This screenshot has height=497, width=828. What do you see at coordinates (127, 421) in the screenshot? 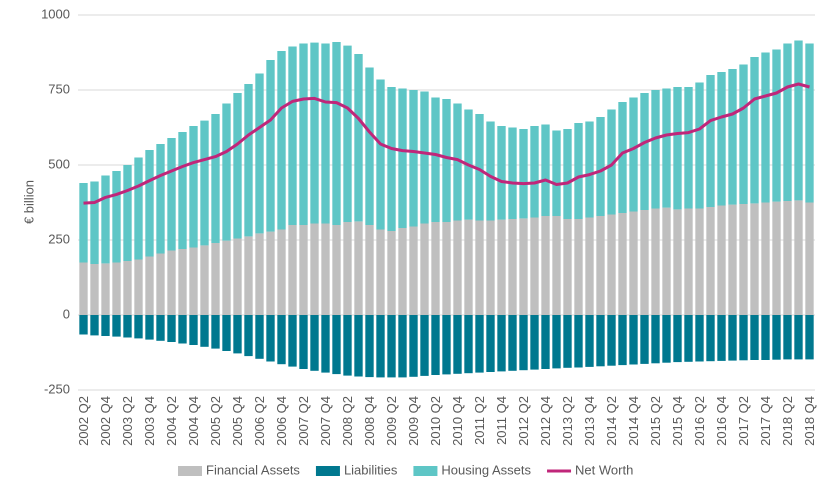
I see `x-tick-label: 2003 Q2` at bounding box center [127, 421].